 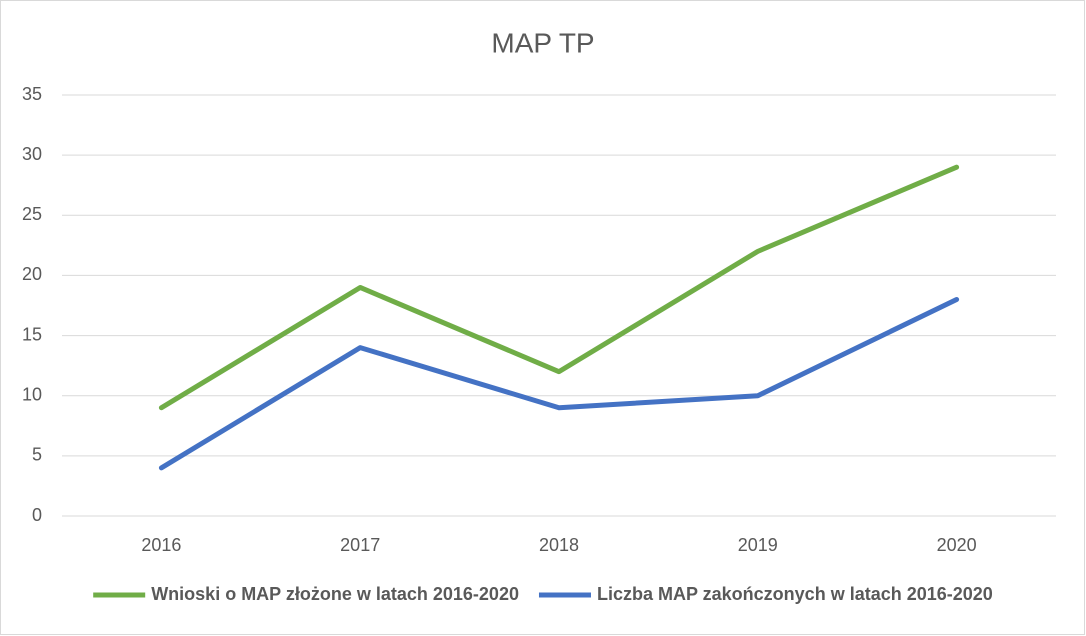 What do you see at coordinates (32, 94) in the screenshot?
I see `y-tick-label: 35` at bounding box center [32, 94].